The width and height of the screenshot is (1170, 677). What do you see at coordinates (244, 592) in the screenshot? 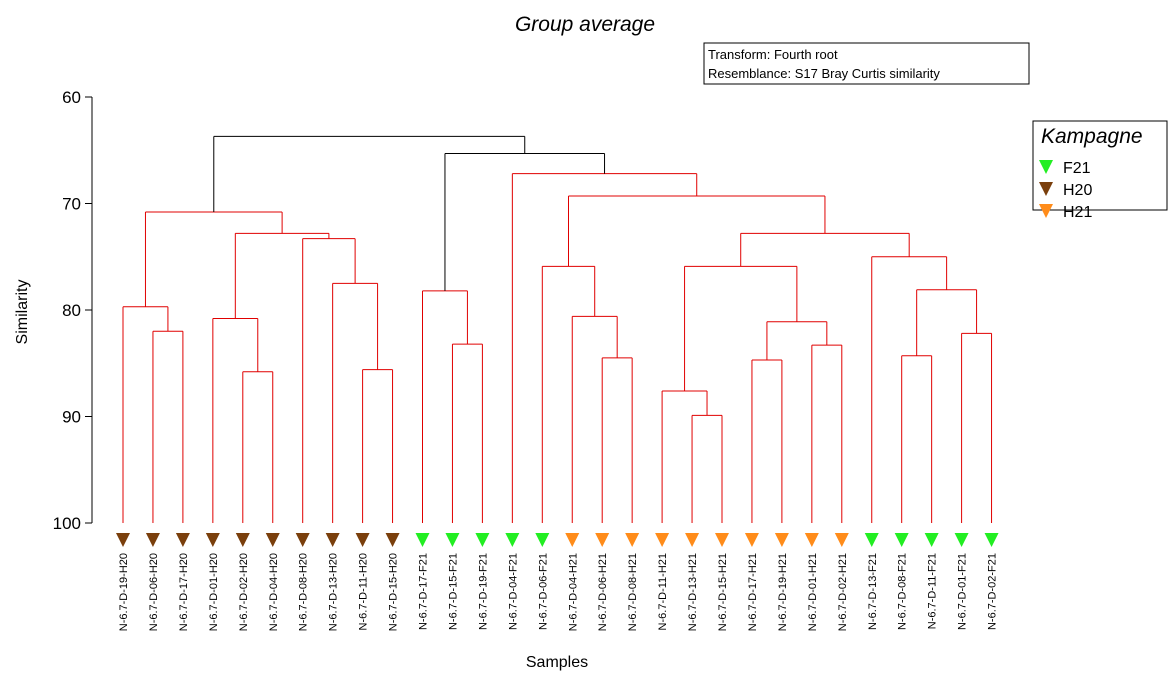
I see `leaf-label: N-6.7-D-02-H20` at bounding box center [244, 592].